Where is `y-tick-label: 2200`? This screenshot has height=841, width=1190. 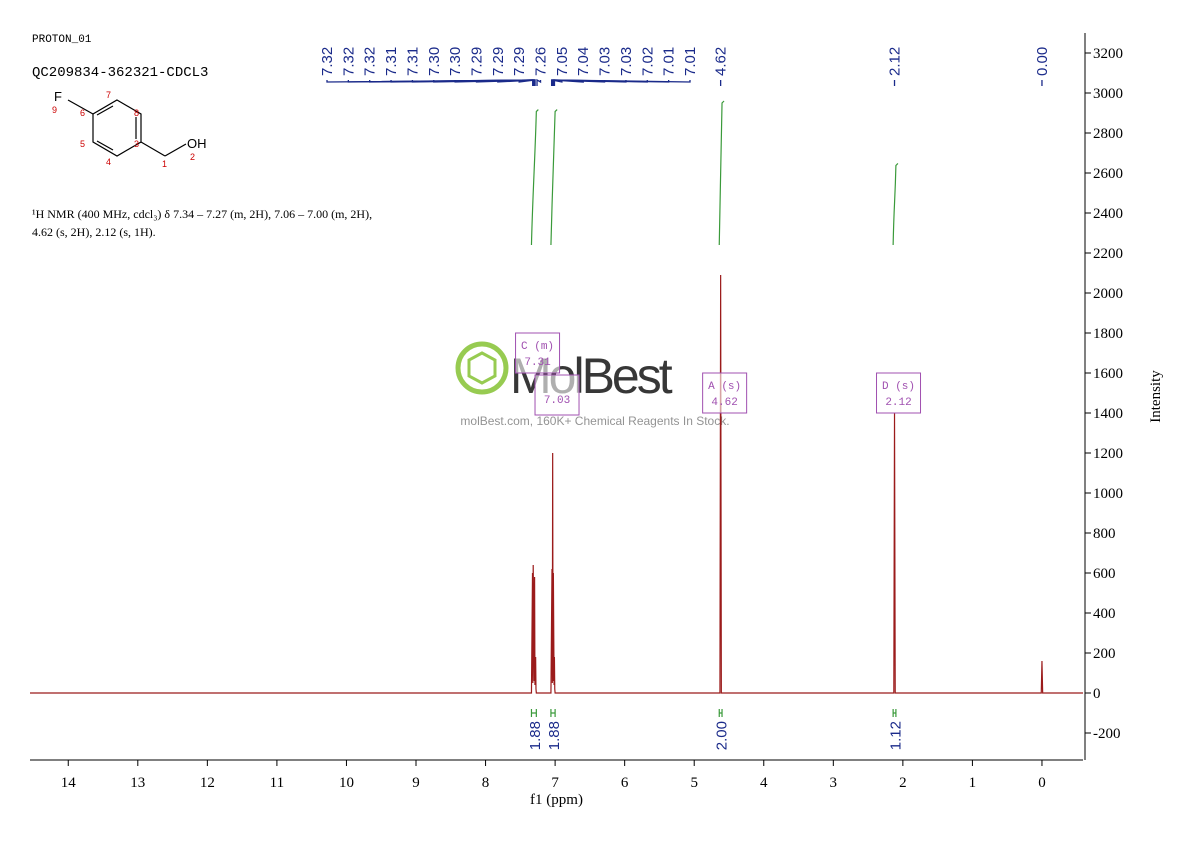 y-tick-label: 2200 is located at coordinates (1108, 254).